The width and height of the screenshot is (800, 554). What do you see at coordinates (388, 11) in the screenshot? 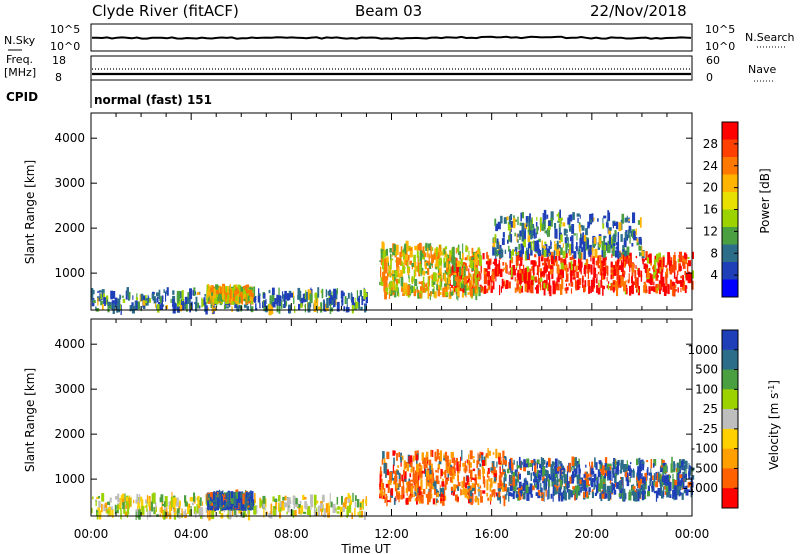
I see `beam-label: Beam 03` at bounding box center [388, 11].